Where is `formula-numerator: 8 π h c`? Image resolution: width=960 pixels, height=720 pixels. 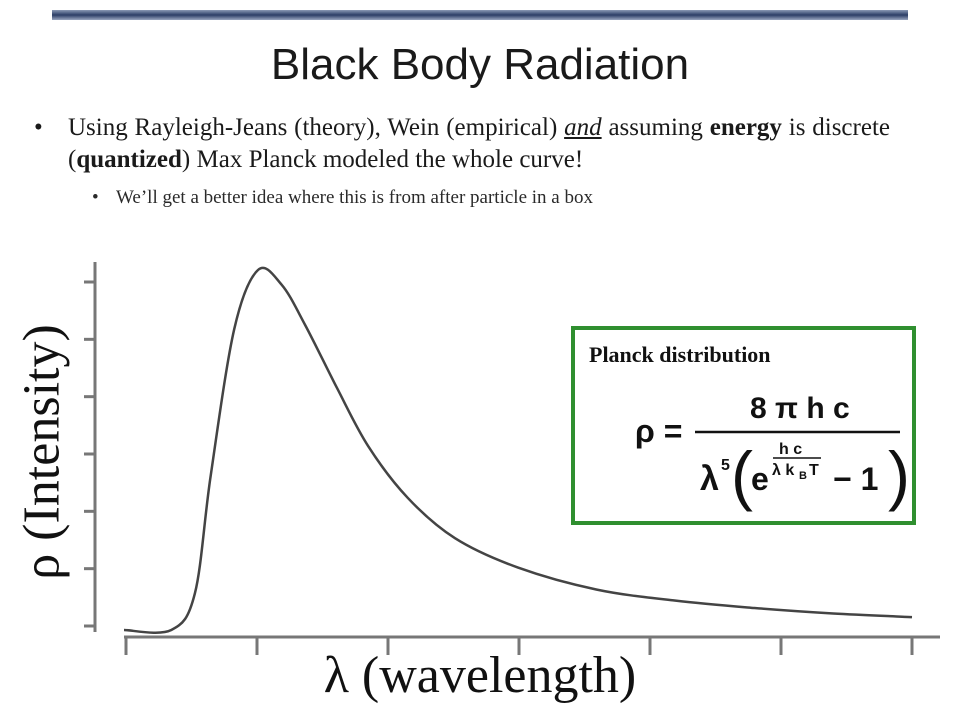 formula-numerator: 8 π h c is located at coordinates (800, 408).